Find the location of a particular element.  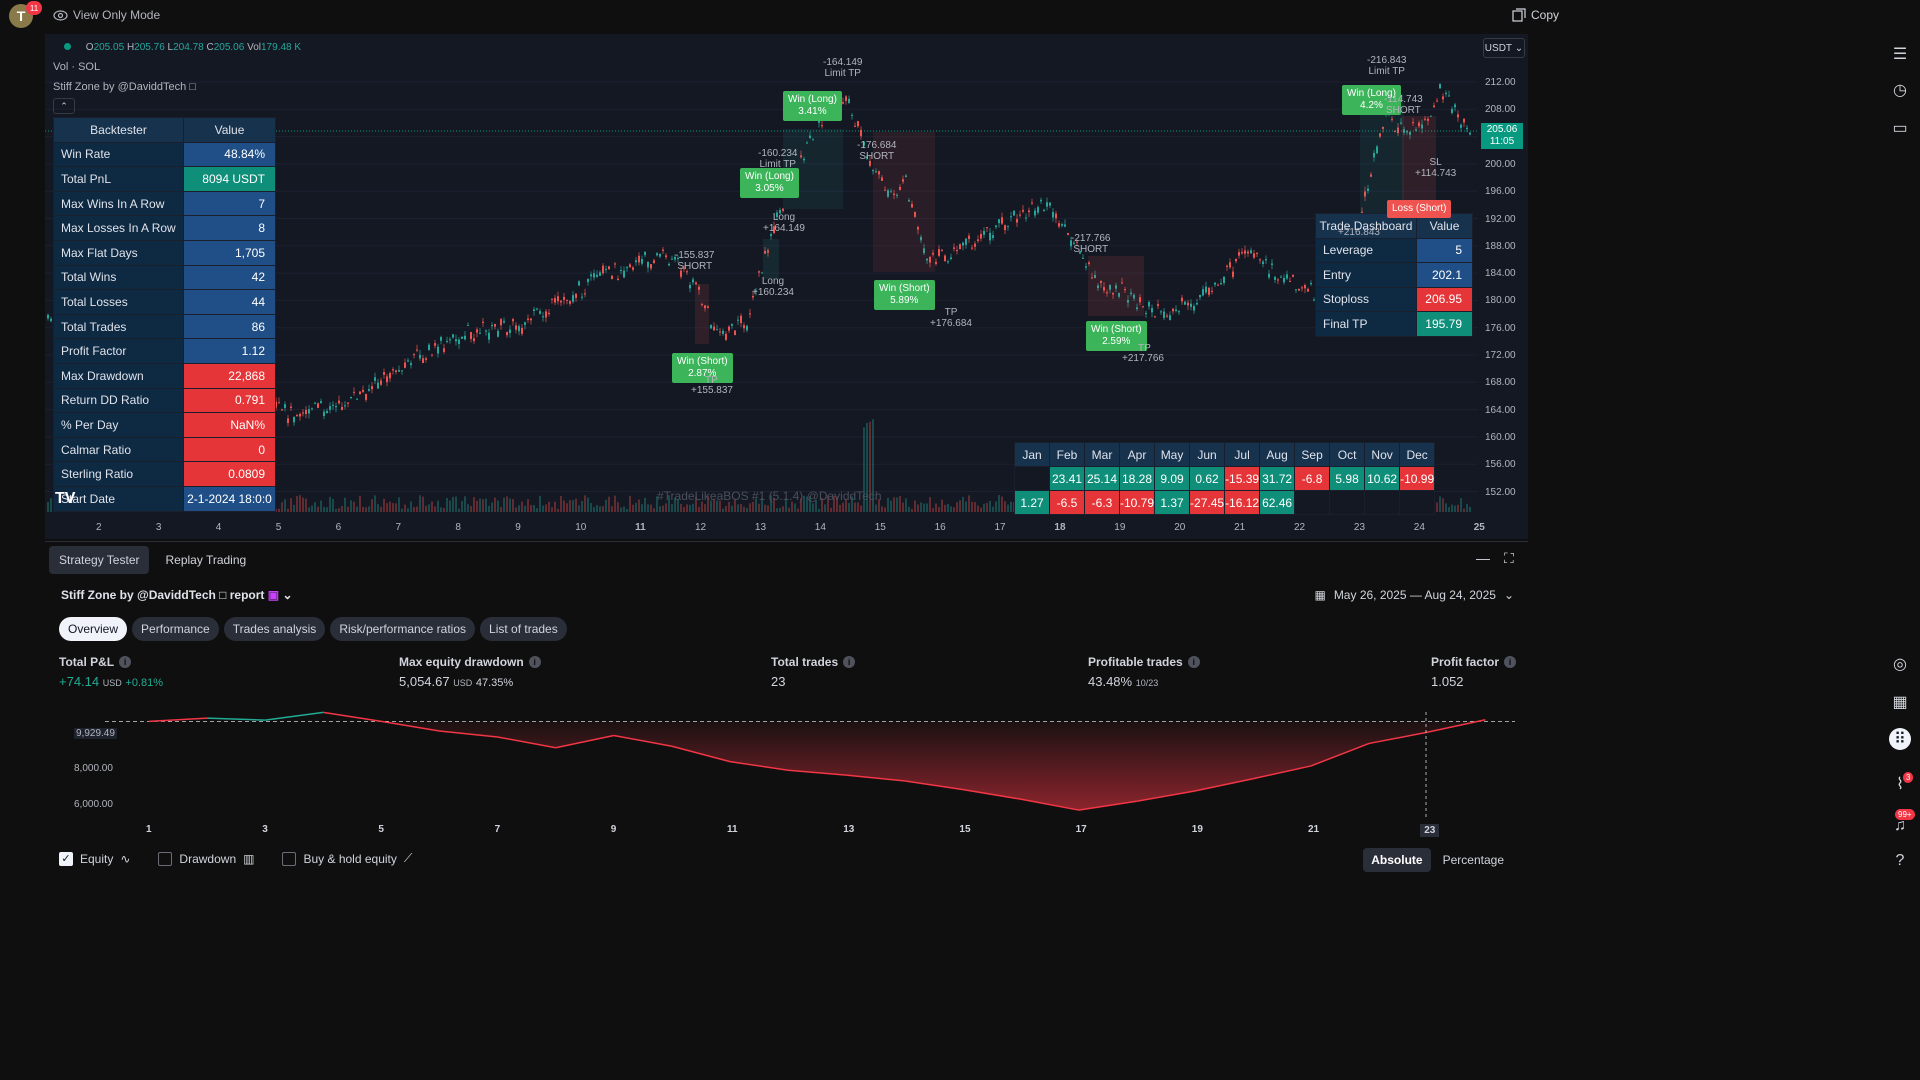

table-row: Max Wins In A Row 7 is located at coordinates (164, 203).